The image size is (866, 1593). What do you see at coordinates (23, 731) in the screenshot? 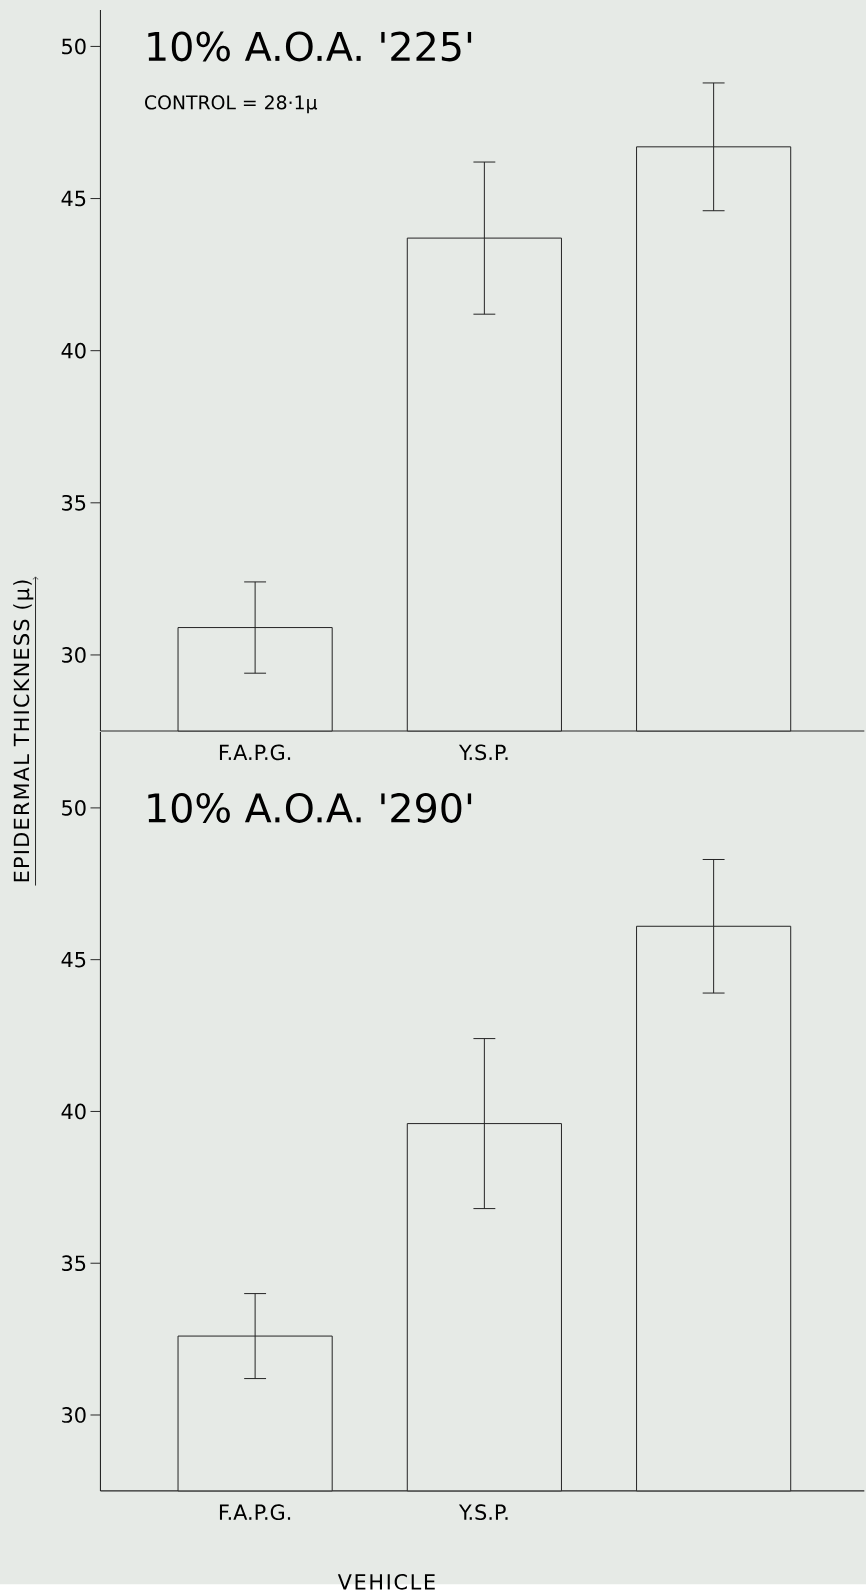
I see `y-axis-title: EPIDERMAL THICKNESS (μ)` at bounding box center [23, 731].